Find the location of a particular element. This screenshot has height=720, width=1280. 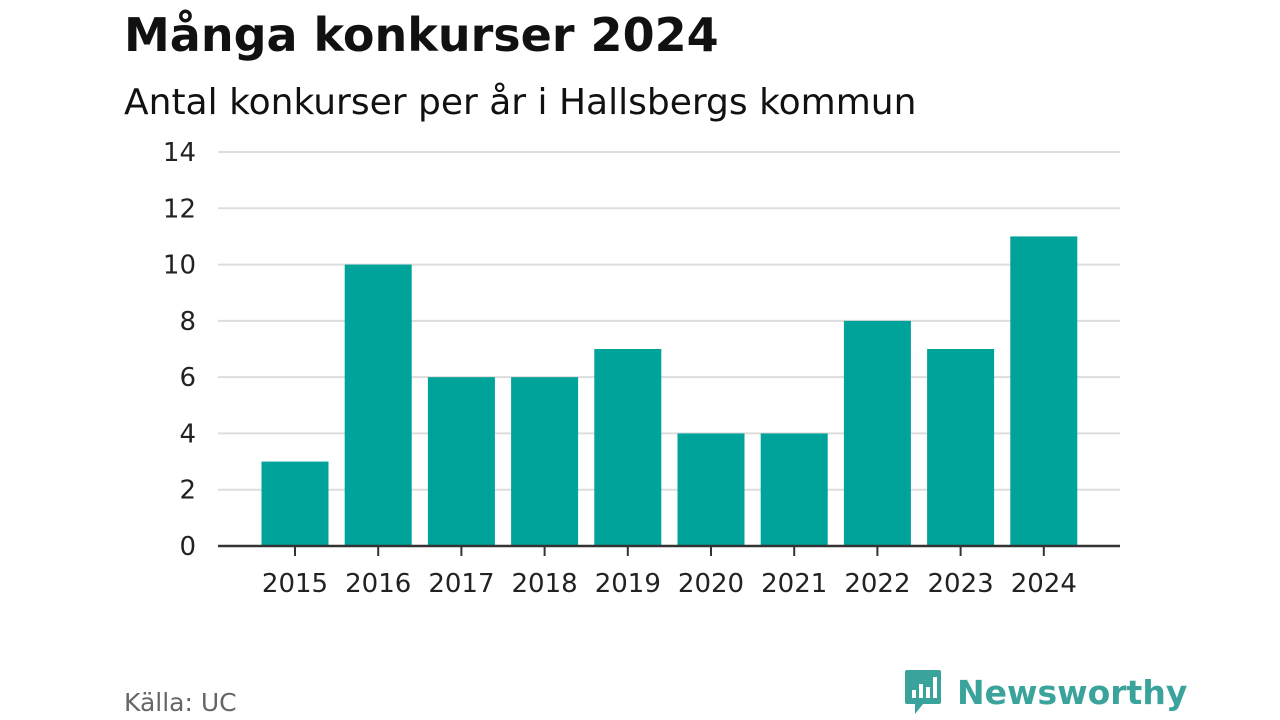

x-tick-label: 2015 is located at coordinates (295, 584).